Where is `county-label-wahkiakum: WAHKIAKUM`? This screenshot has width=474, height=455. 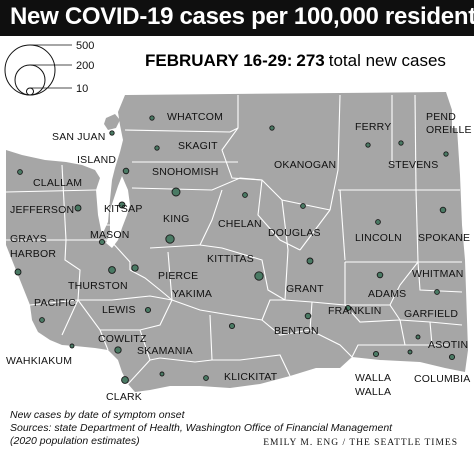
county-label-wahkiakum: WAHKIAKUM is located at coordinates (39, 361).